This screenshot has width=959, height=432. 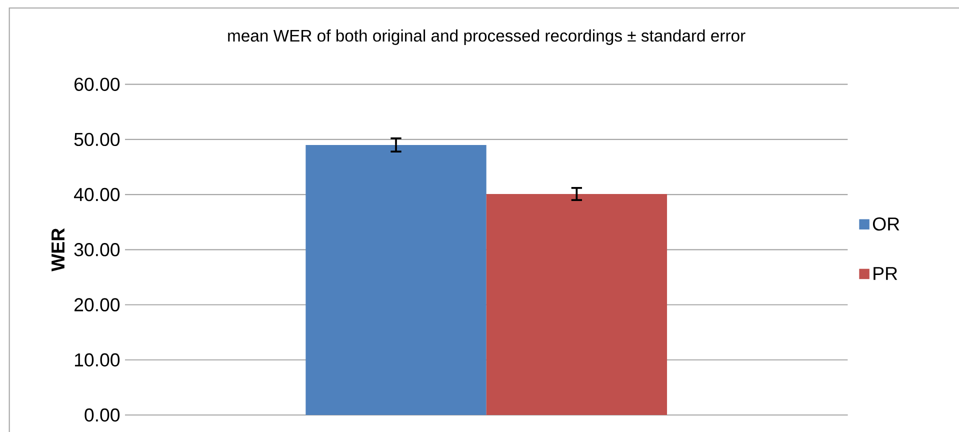 What do you see at coordinates (97, 249) in the screenshot?
I see `y-tick-label: 30.00` at bounding box center [97, 249].